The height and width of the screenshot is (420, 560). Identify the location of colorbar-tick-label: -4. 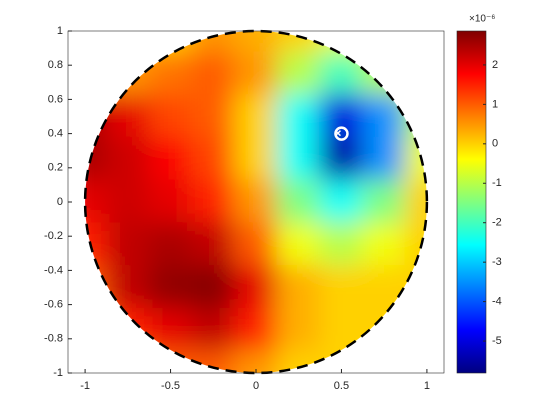
(497, 302).